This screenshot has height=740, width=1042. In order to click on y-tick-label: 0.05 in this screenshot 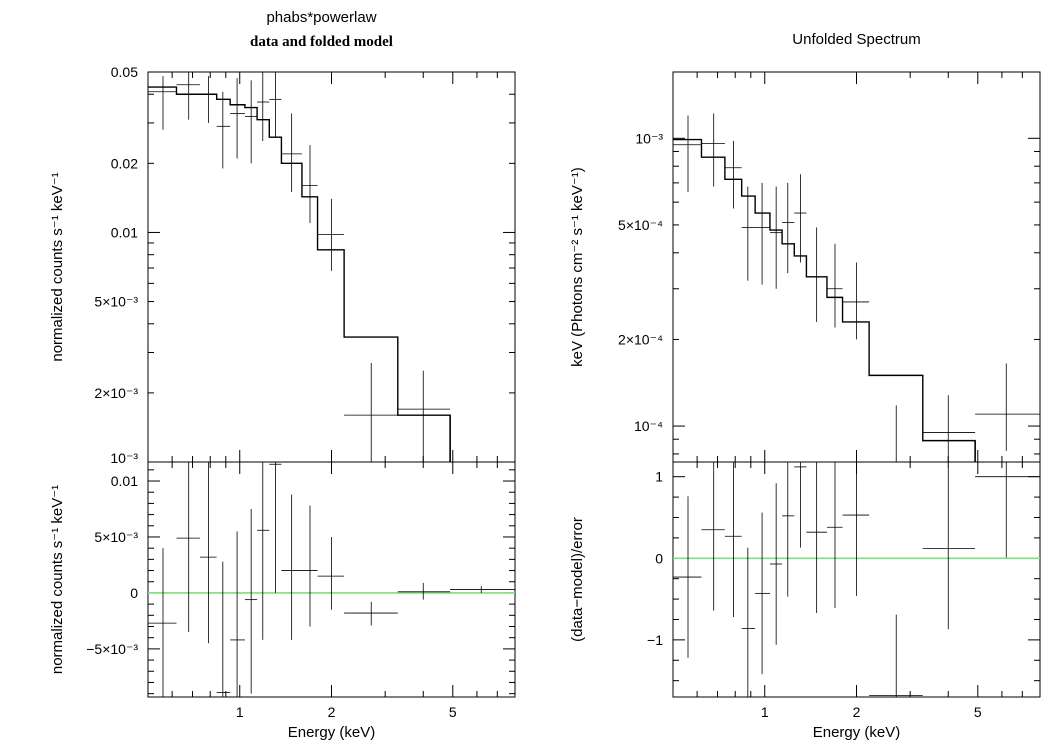, I will do `click(124, 72)`.